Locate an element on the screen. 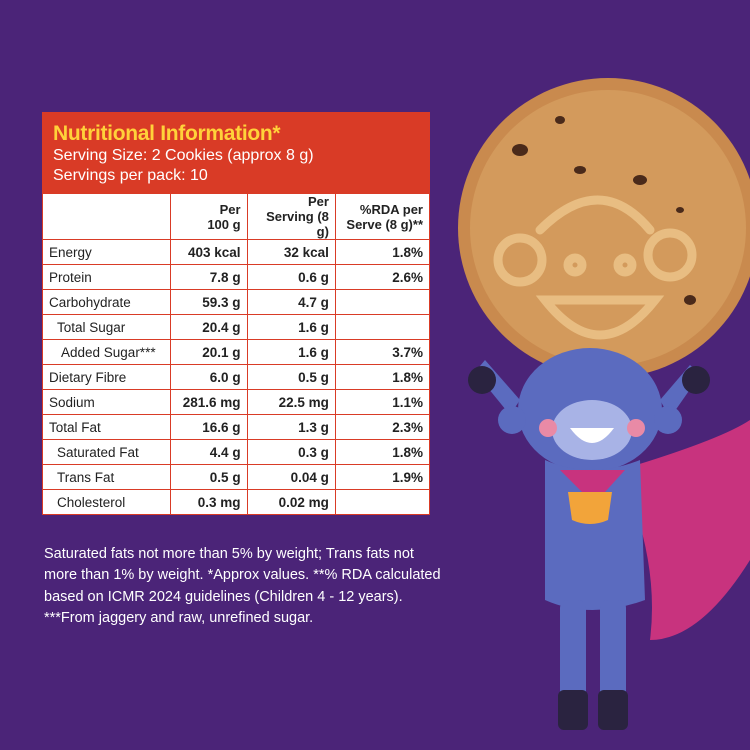 The width and height of the screenshot is (750, 750). nutrient-value: 0.3 g is located at coordinates (291, 452).